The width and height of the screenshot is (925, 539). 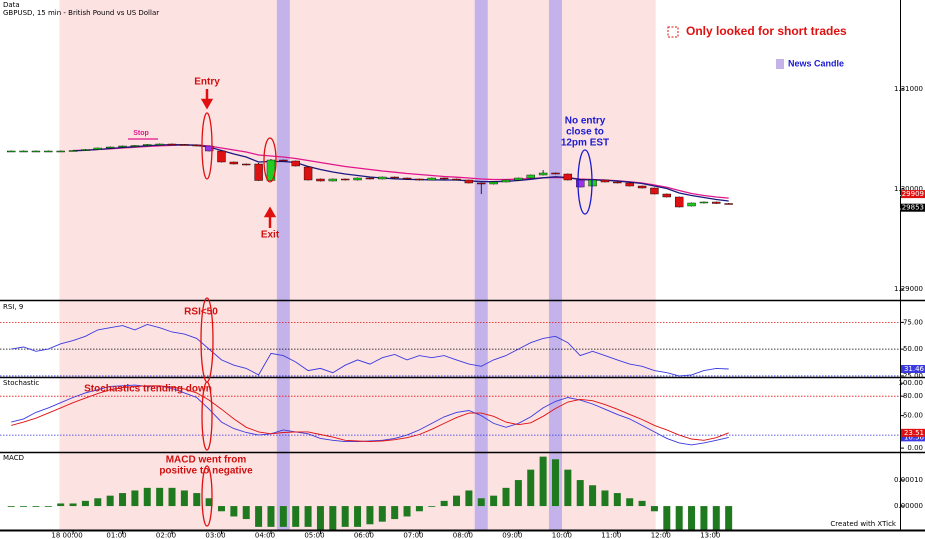 I want to click on x-tick-label: 02:00, so click(x=166, y=535).